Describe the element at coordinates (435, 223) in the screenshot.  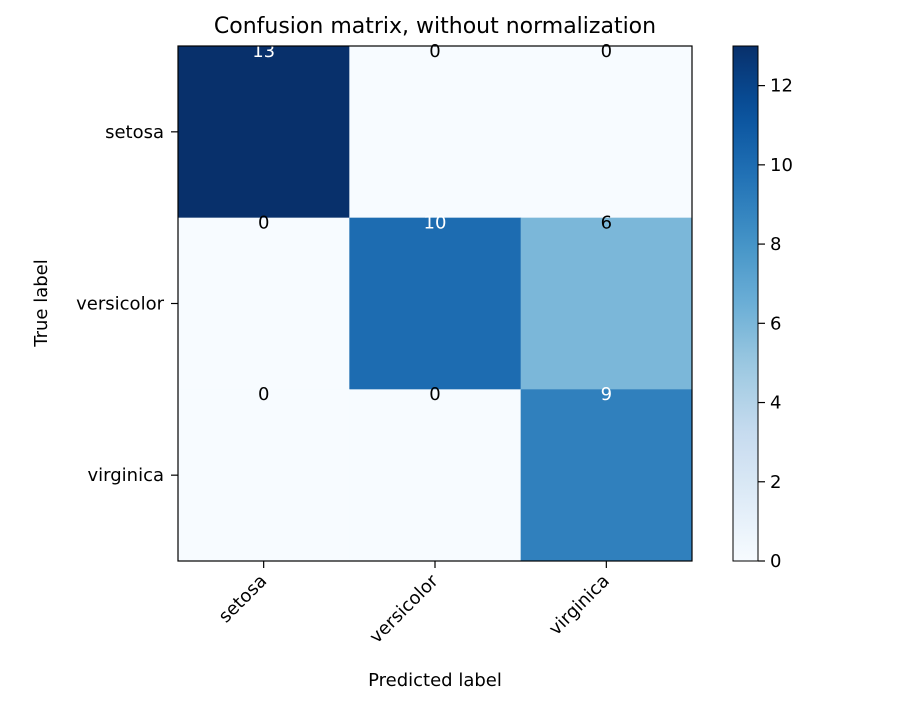
I see `cell-value-label: 10` at that location.